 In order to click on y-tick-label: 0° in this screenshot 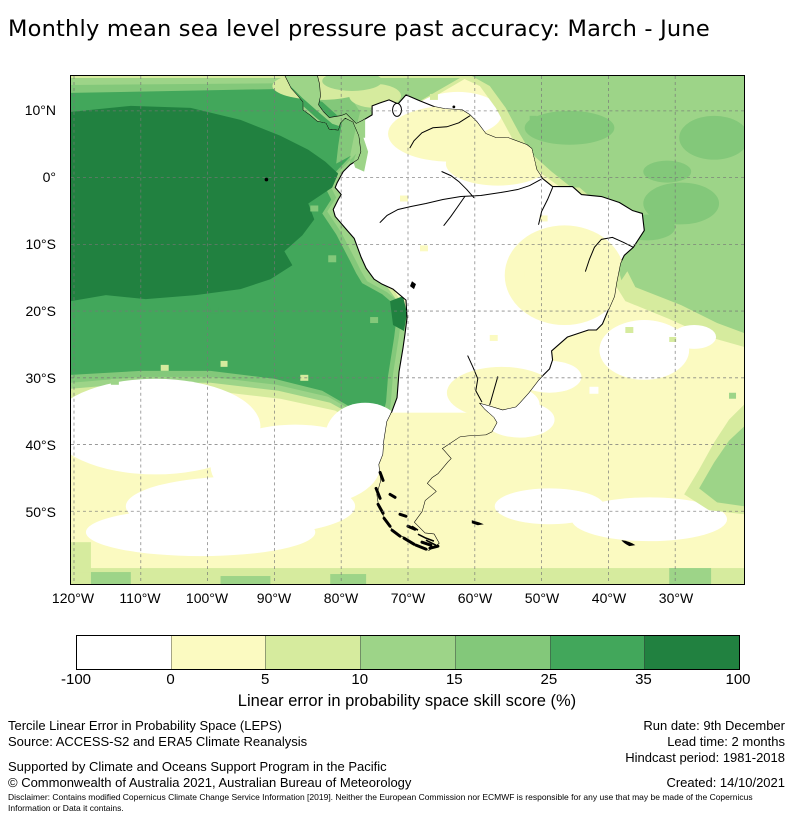, I will do `click(49, 177)`.